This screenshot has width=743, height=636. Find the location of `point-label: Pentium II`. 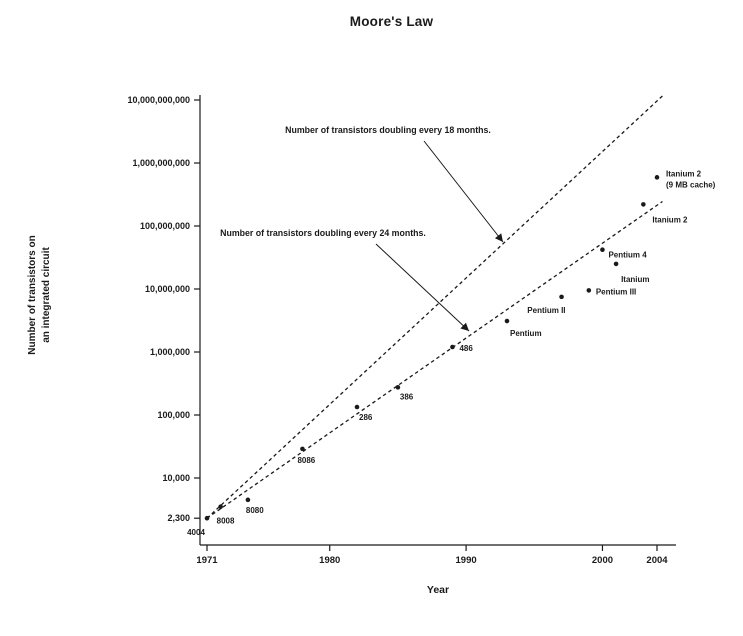

point-label: Pentium II is located at coordinates (546, 310).